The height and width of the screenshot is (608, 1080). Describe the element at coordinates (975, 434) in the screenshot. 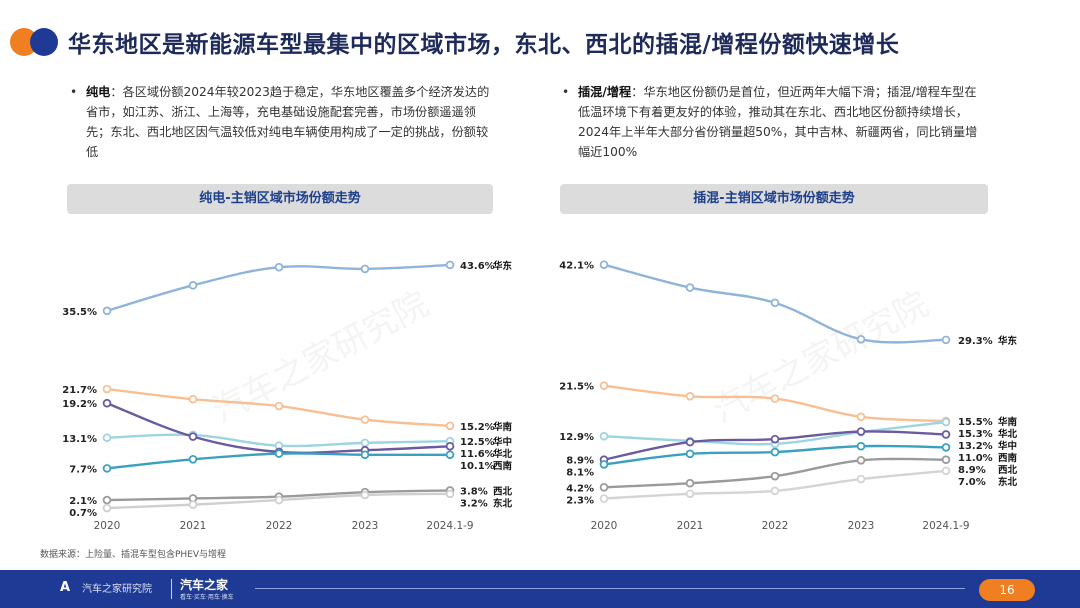

I see `end-value-label: 15.3%` at that location.